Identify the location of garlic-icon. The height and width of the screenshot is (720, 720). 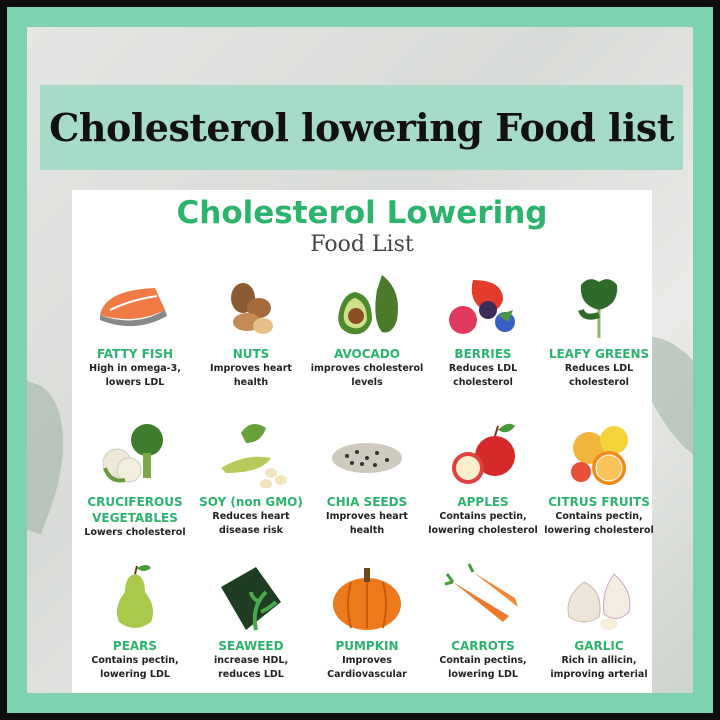
(599, 601).